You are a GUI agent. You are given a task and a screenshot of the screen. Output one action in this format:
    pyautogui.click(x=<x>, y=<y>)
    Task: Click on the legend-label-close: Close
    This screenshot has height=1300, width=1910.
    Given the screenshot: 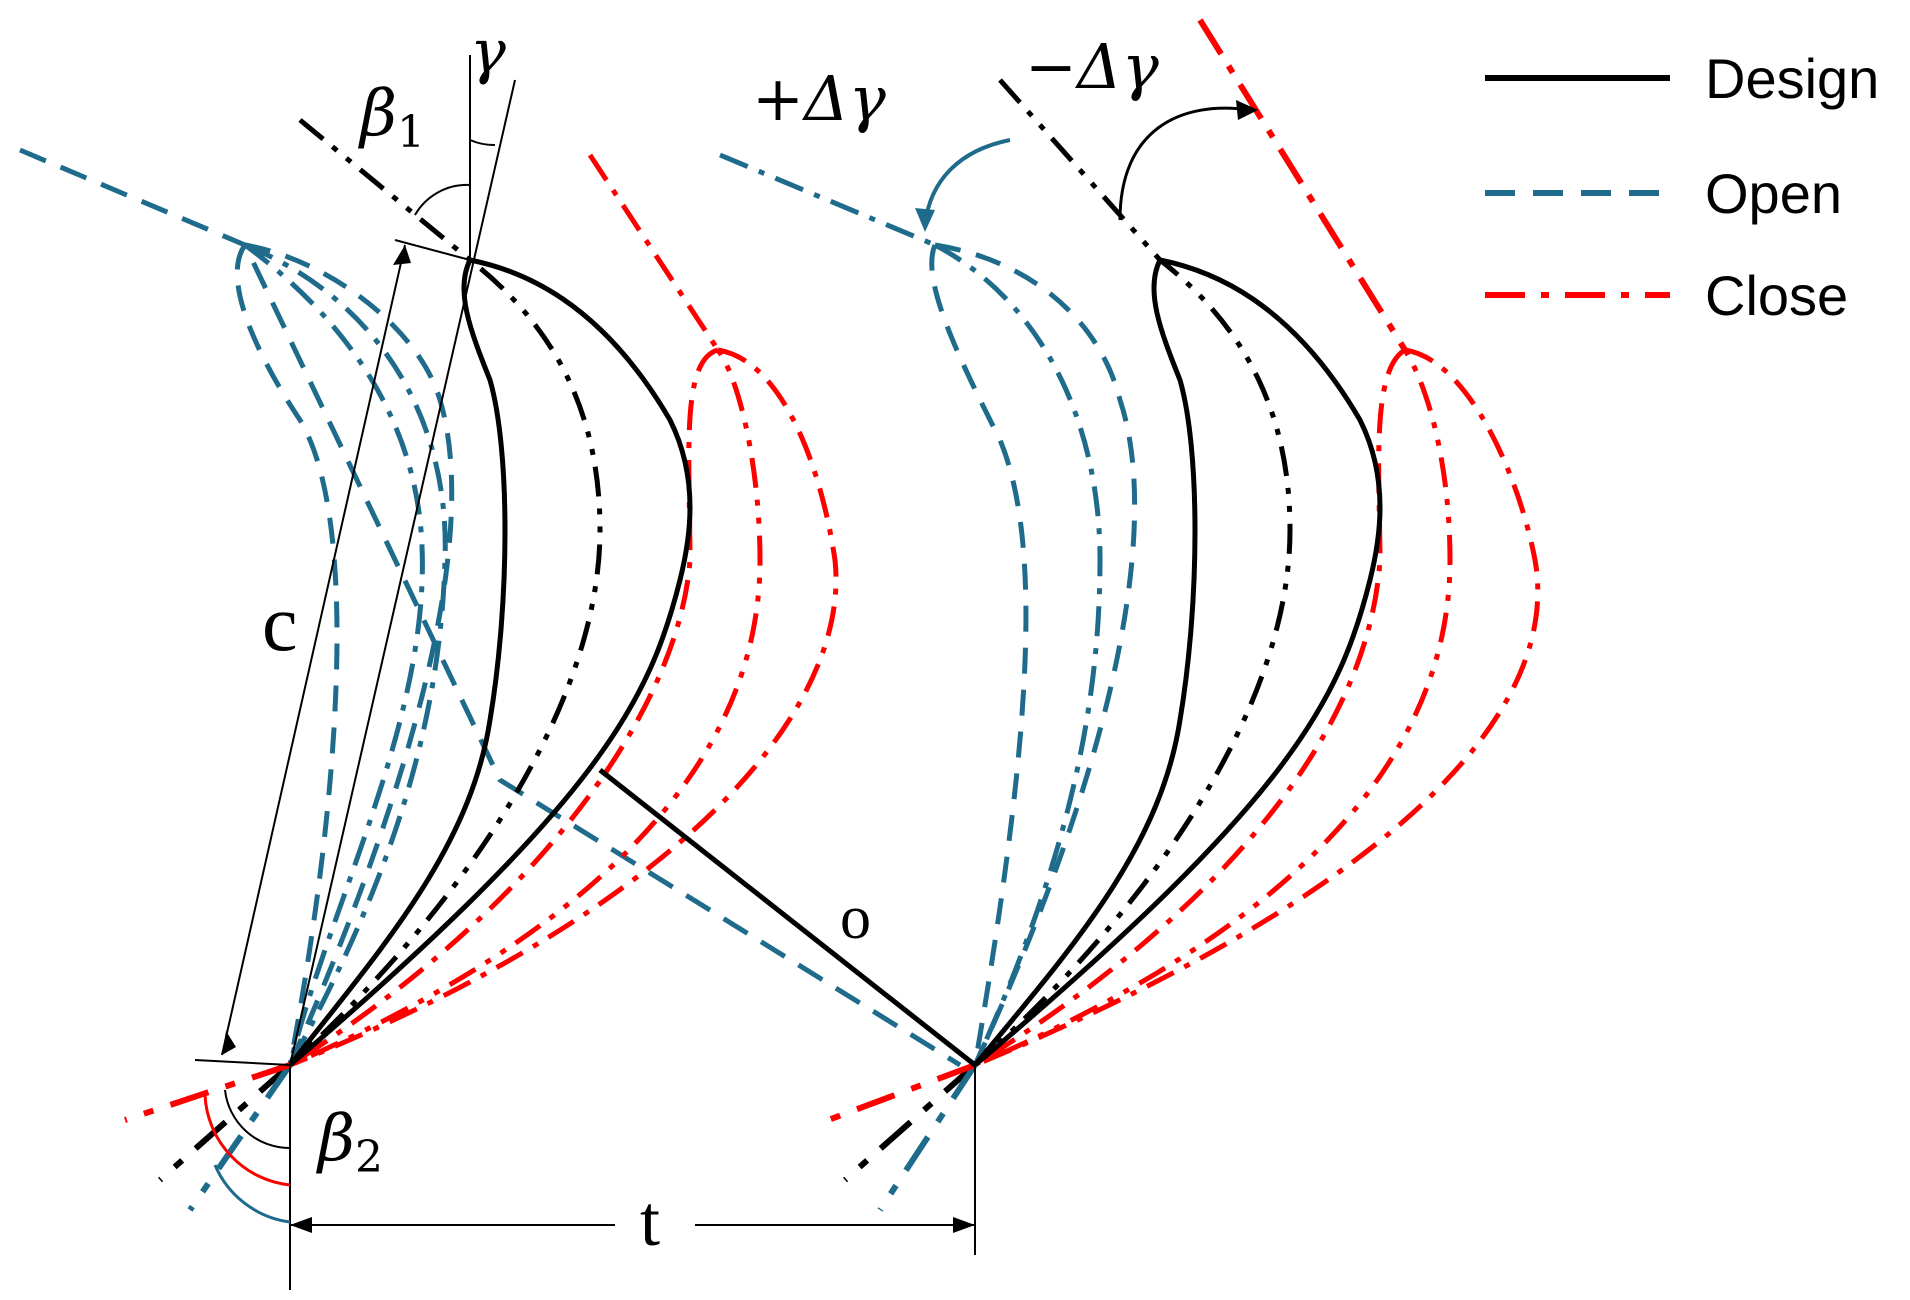 What is the action you would take?
    pyautogui.click(x=1776, y=295)
    